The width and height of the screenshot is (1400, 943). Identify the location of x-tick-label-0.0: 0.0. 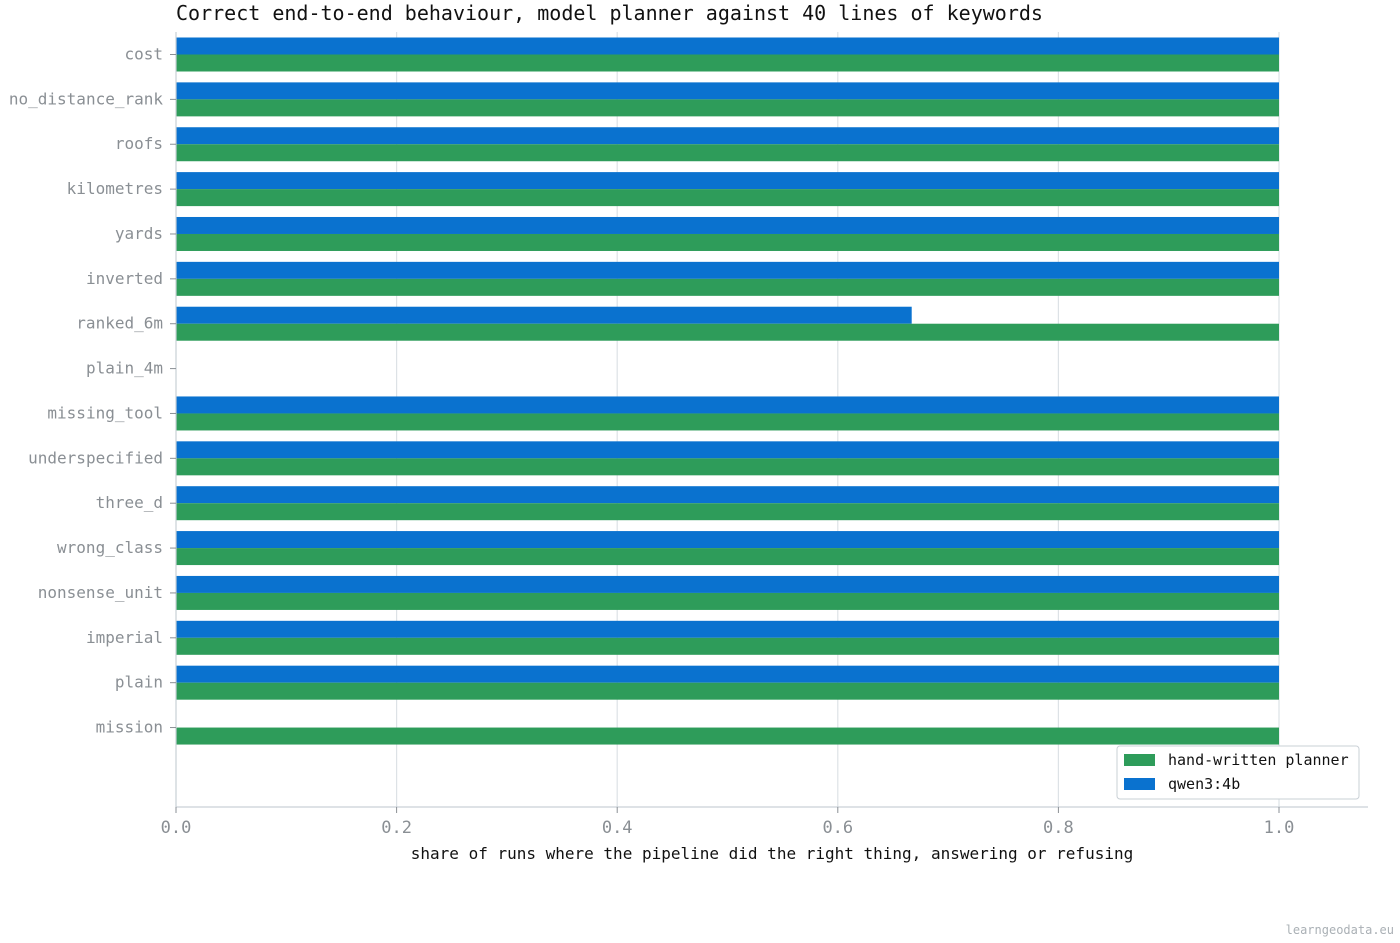
(176, 828).